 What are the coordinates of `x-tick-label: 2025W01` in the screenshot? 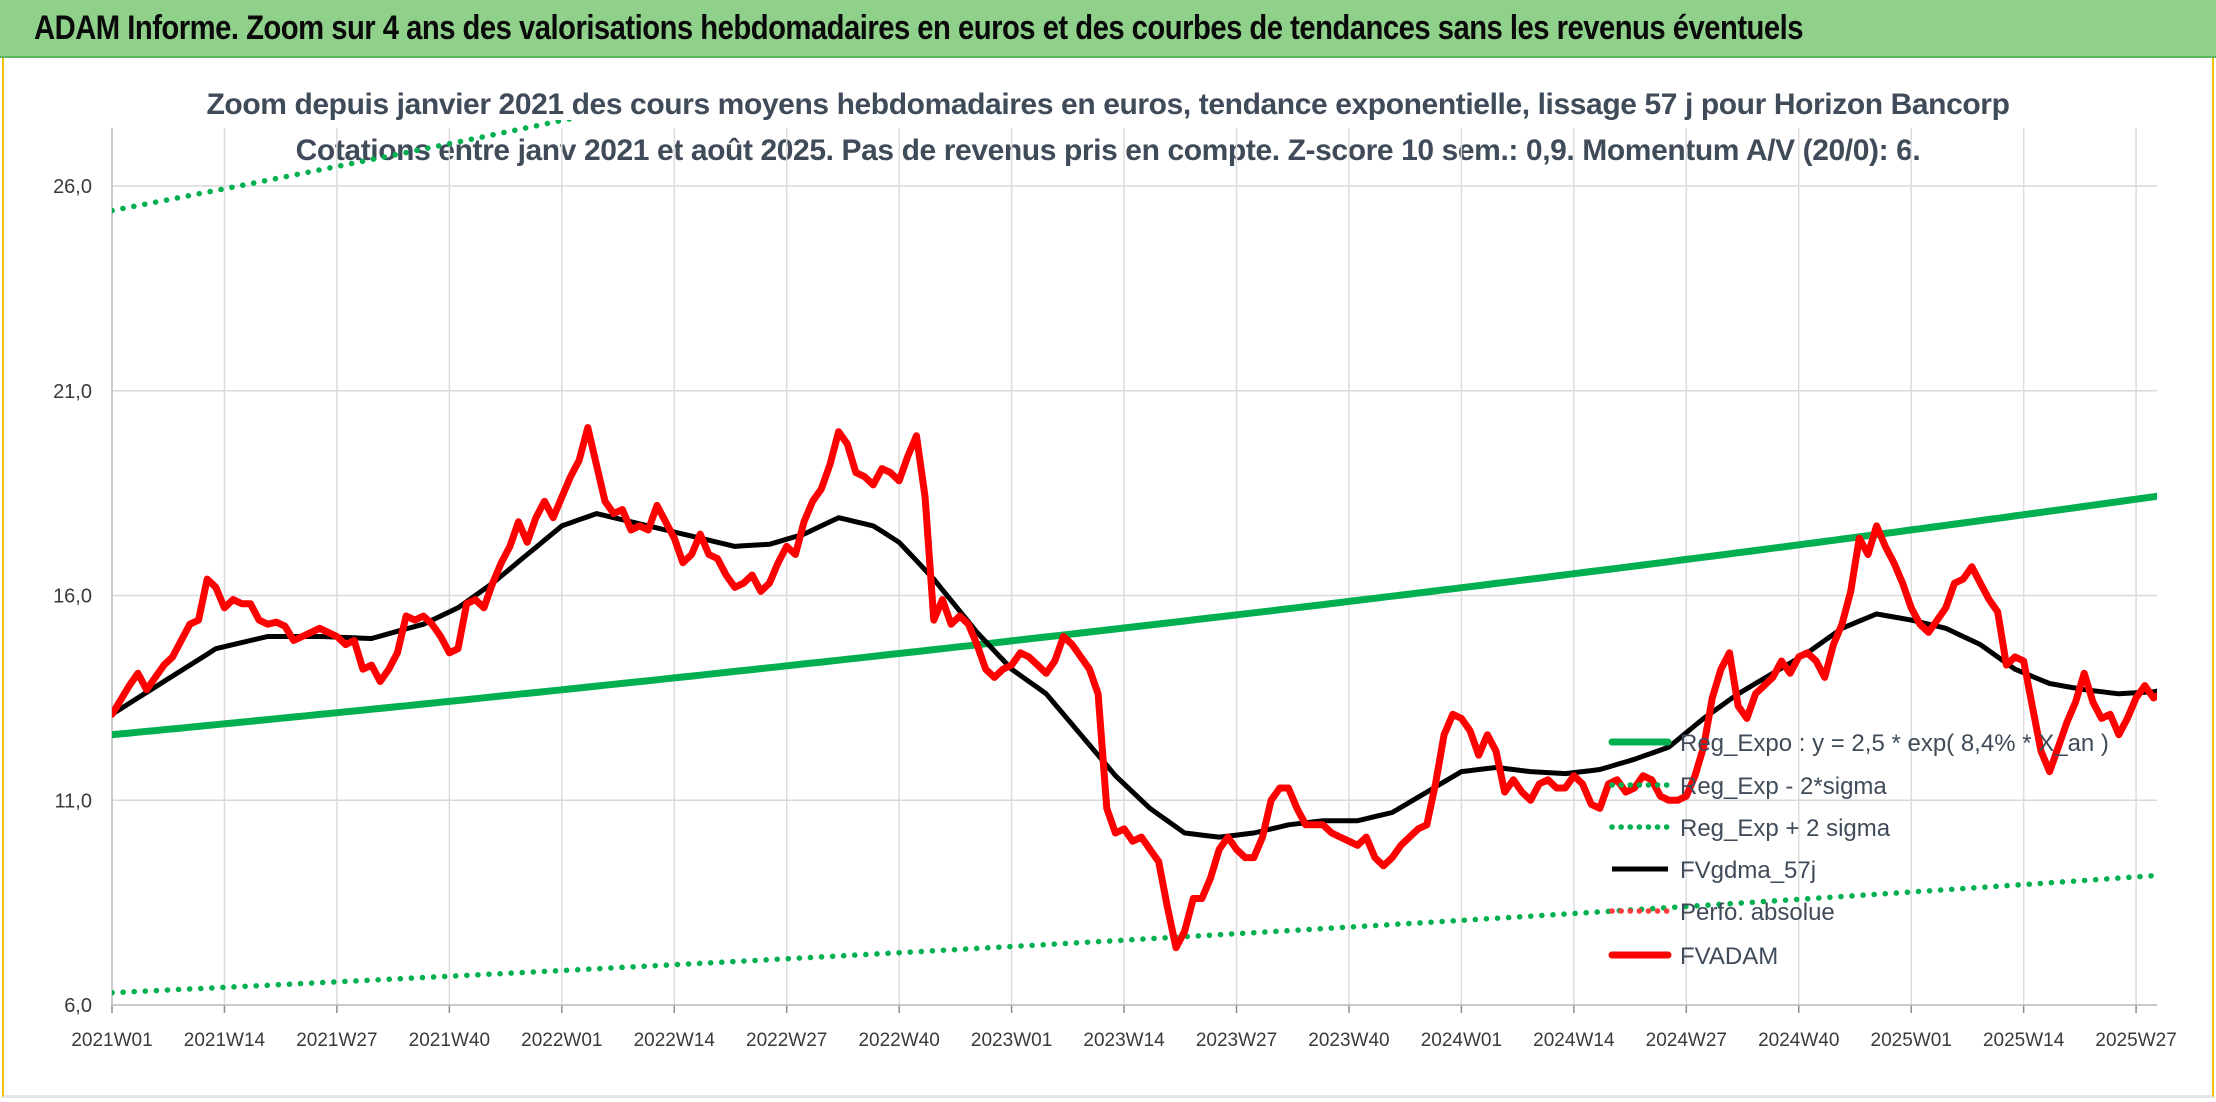 It's located at (1911, 1040).